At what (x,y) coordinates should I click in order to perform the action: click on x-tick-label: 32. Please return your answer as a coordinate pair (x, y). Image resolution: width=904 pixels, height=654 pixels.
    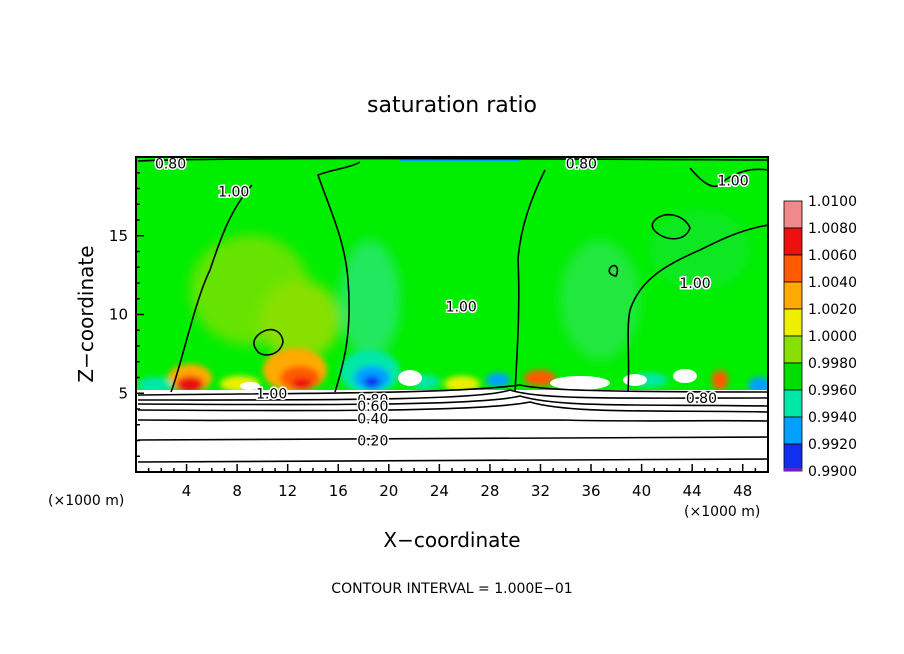
    Looking at the image, I should click on (540, 491).